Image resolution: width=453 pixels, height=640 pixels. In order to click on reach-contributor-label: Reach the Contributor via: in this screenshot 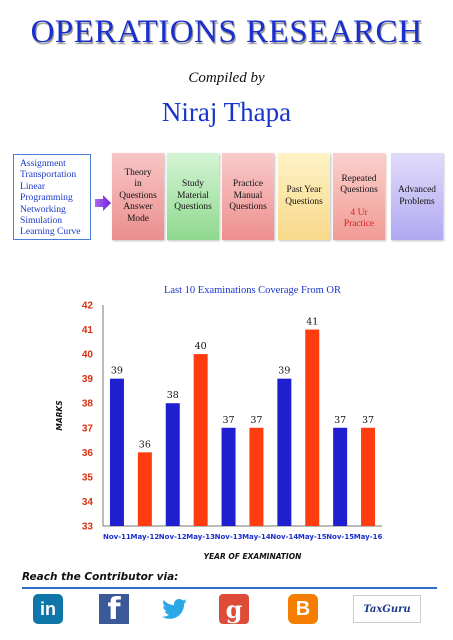, I will do `click(100, 577)`.